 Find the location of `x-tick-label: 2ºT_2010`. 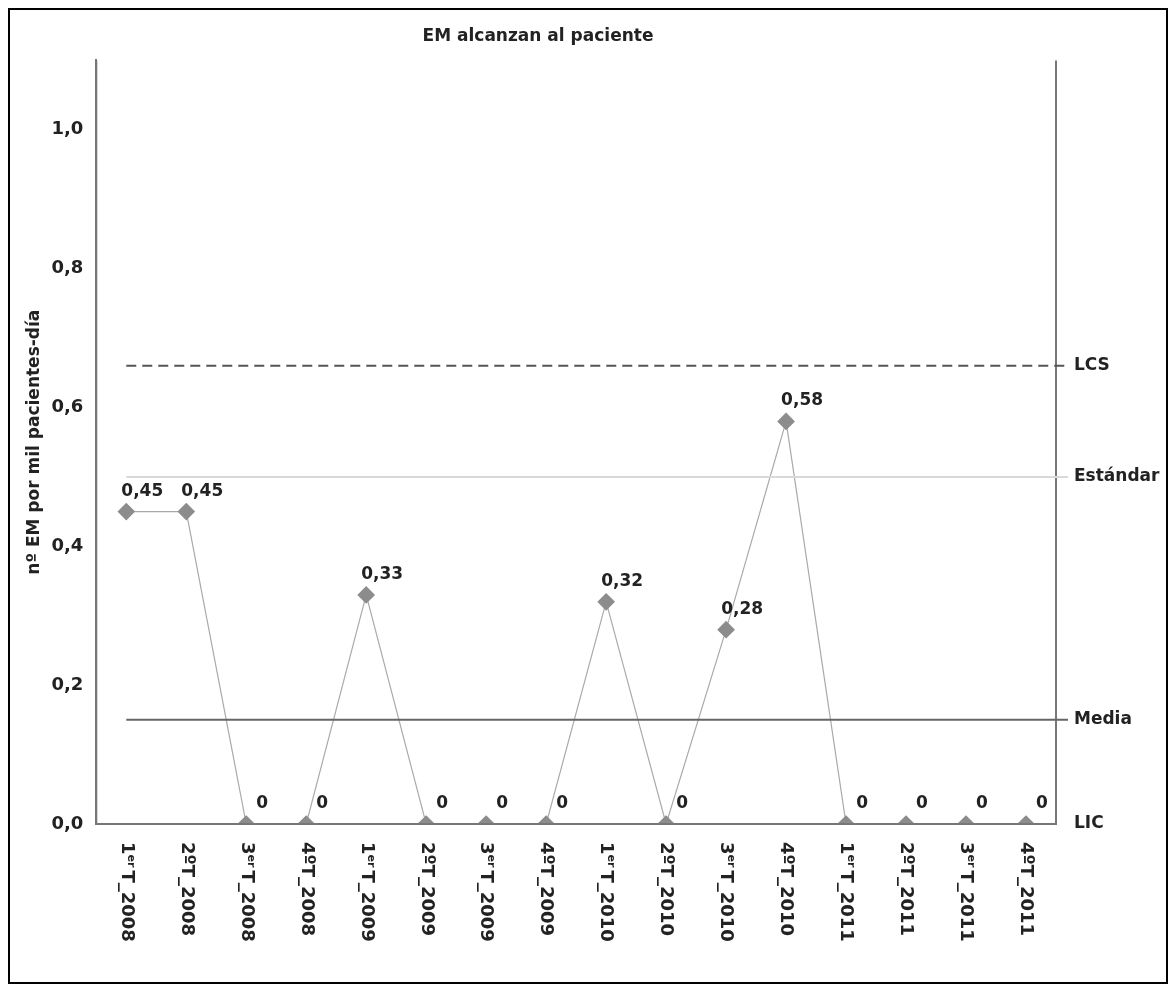

x-tick-label: 2ºT_2010 is located at coordinates (668, 889).